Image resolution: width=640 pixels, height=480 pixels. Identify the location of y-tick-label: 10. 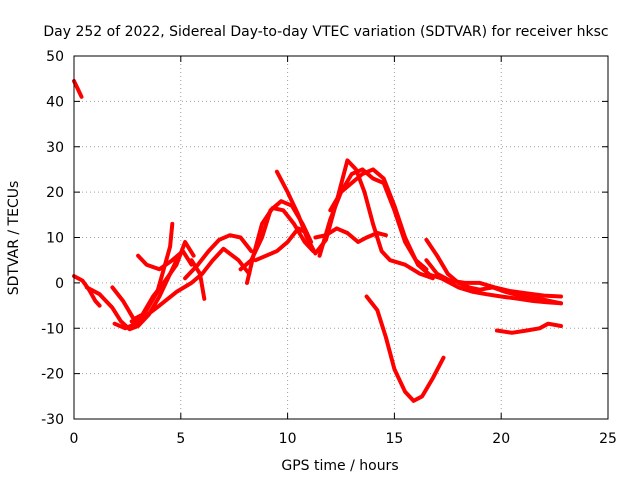
(55, 239).